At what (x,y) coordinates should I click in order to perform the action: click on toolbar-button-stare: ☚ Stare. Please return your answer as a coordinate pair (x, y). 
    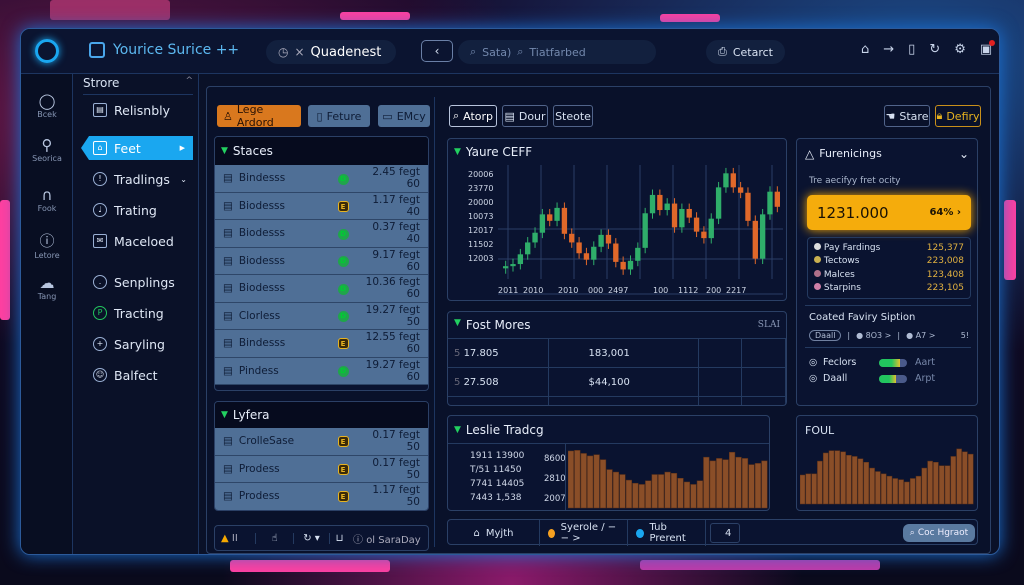
    Looking at the image, I should click on (907, 116).